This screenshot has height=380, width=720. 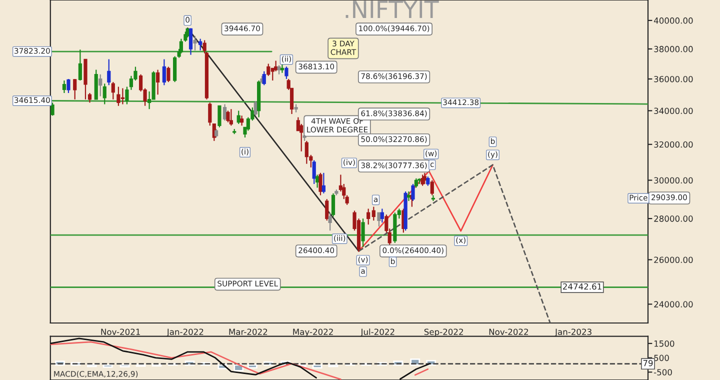 I want to click on y-tick-label: 32000.00, so click(x=673, y=144).